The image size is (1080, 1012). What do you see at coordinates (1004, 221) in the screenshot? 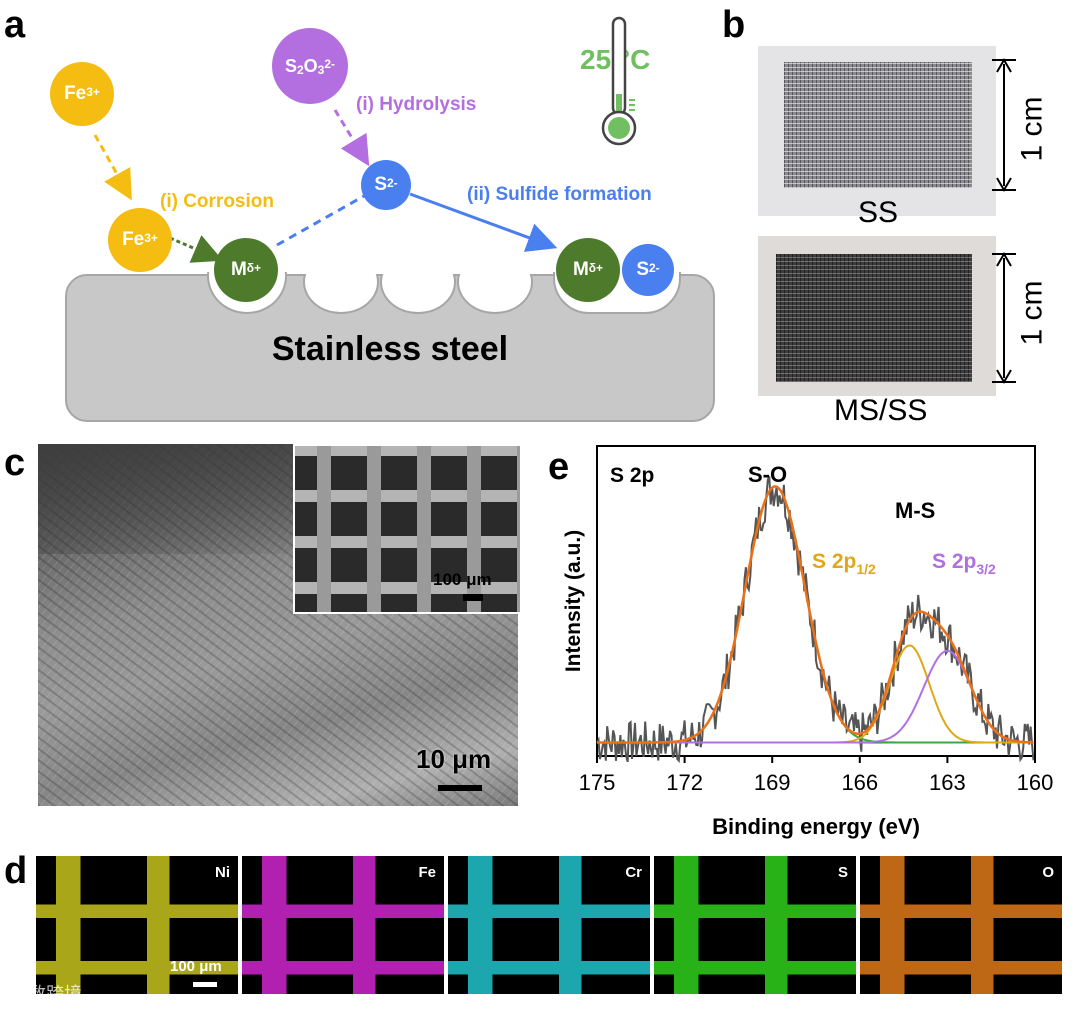
I see `scale-arrows` at bounding box center [1004, 221].